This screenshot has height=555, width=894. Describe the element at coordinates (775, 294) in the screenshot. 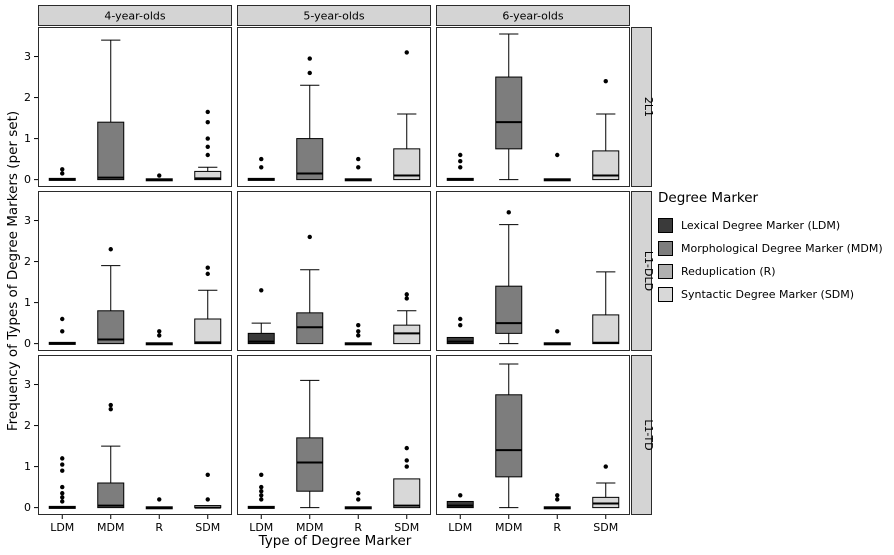

I see `legend-item: Syntactic Degree Marker (SDM)` at that location.